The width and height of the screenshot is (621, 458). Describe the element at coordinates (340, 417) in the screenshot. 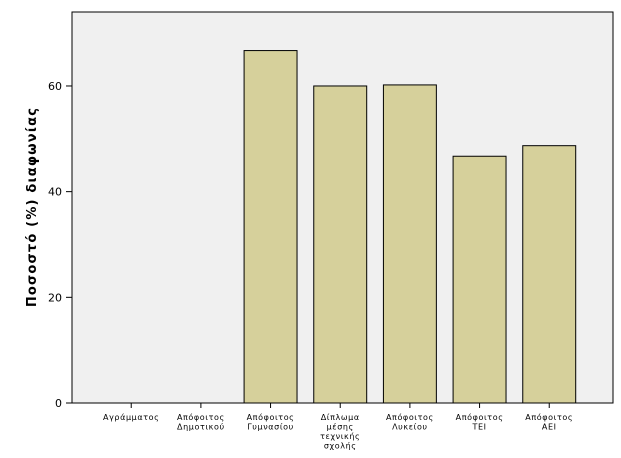

I see `x-tick-label: Δίπλωμα` at that location.